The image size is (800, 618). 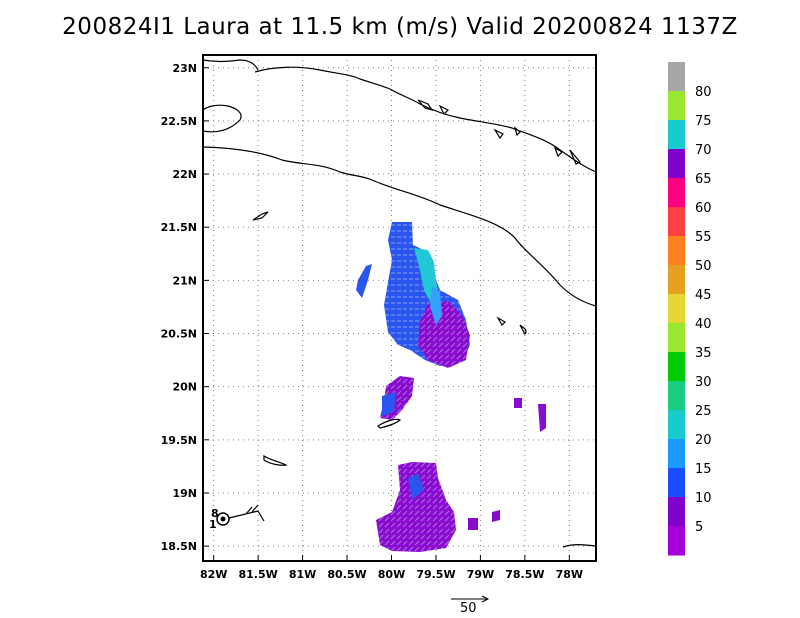 I want to click on colorbar-label: 75, so click(x=703, y=121).